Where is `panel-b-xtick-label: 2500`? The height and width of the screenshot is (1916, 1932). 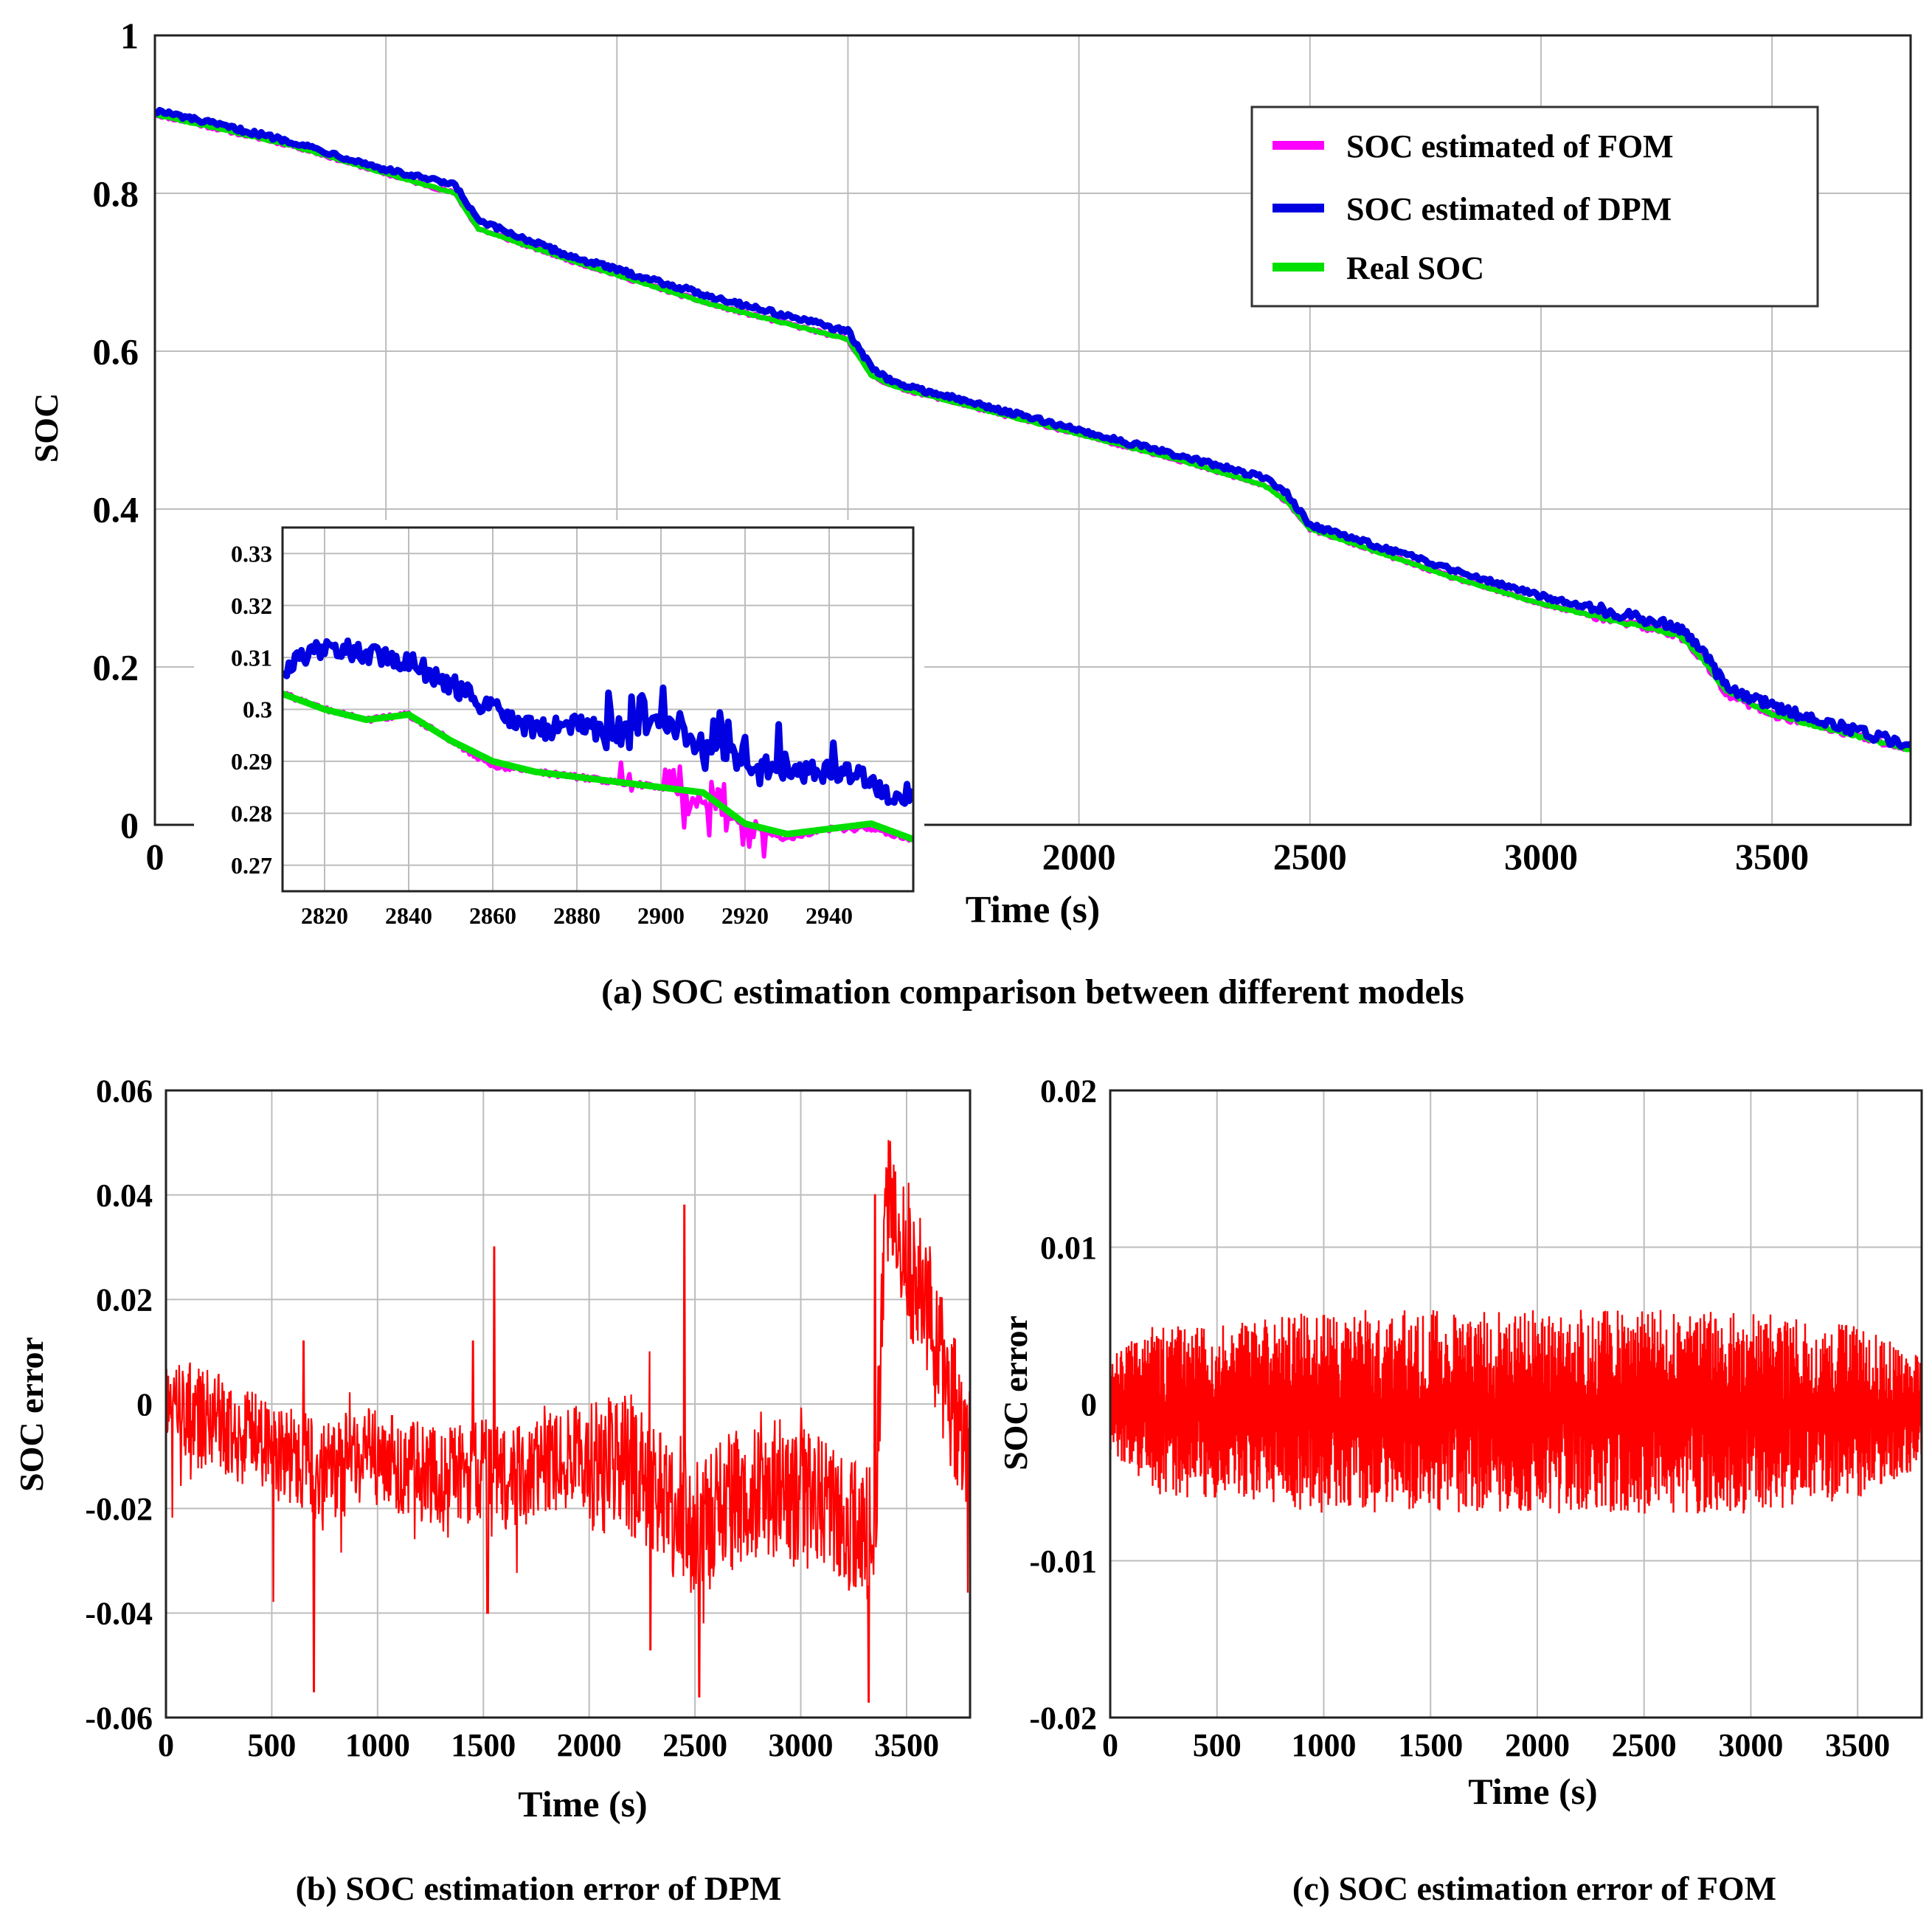 panel-b-xtick-label: 2500 is located at coordinates (695, 1745).